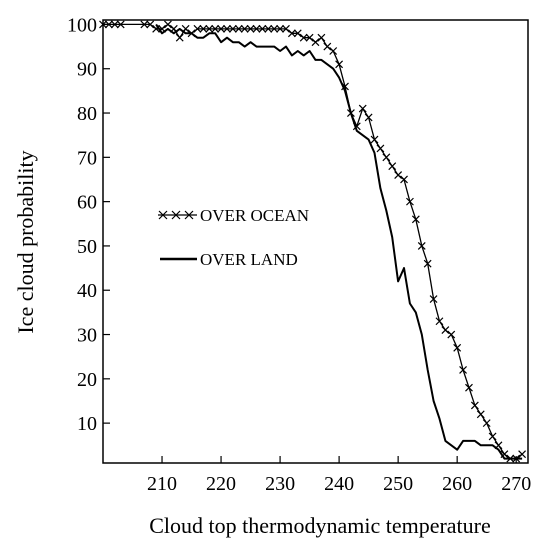  Describe the element at coordinates (25, 241) in the screenshot. I see `y-axis-label: Ice cloud probability` at that location.